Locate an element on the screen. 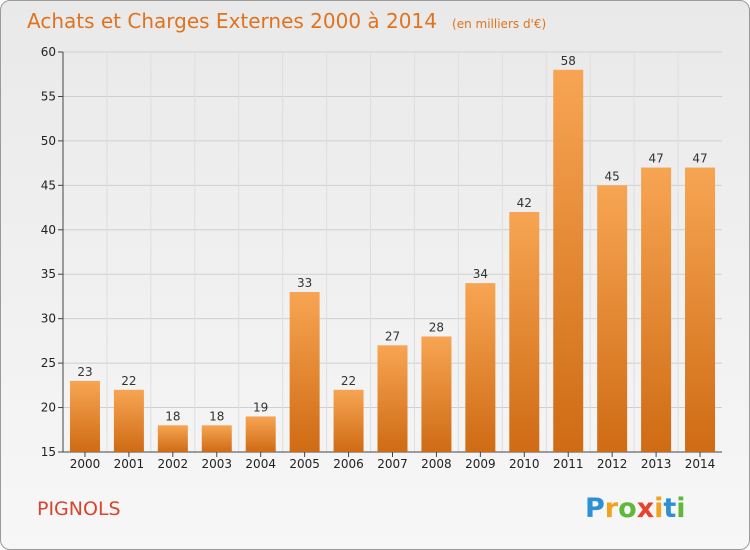  data-label-2012: 45 is located at coordinates (612, 176).